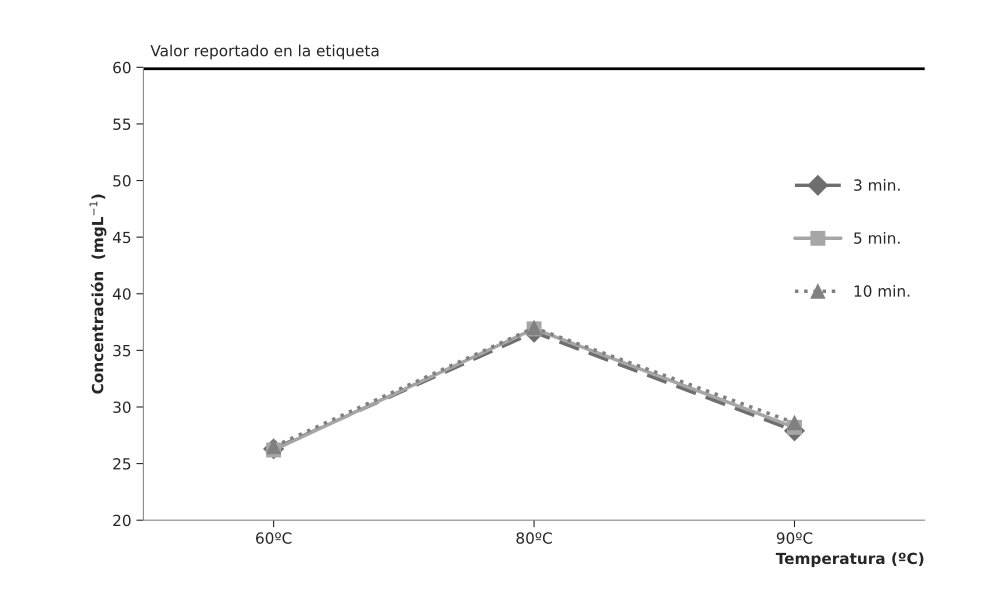 The width and height of the screenshot is (989, 612). I want to click on point, so click(794, 422).